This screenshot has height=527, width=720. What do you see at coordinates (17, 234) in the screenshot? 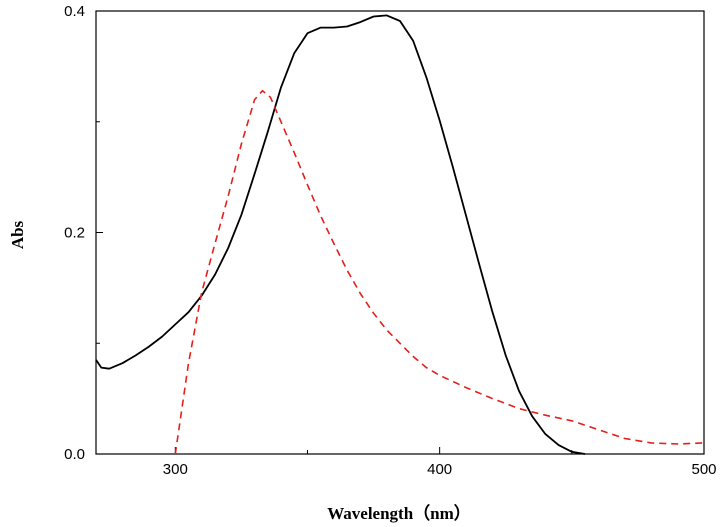
I see `y-axis-label: Abs` at bounding box center [17, 234].